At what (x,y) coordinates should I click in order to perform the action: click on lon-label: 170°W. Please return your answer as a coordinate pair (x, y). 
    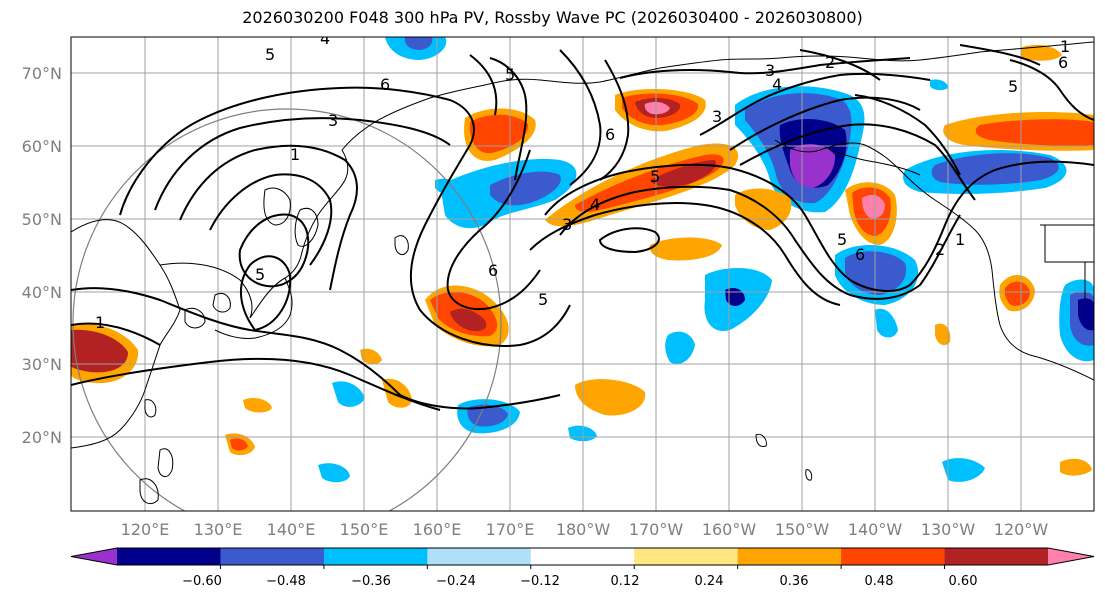
    Looking at the image, I should click on (656, 529).